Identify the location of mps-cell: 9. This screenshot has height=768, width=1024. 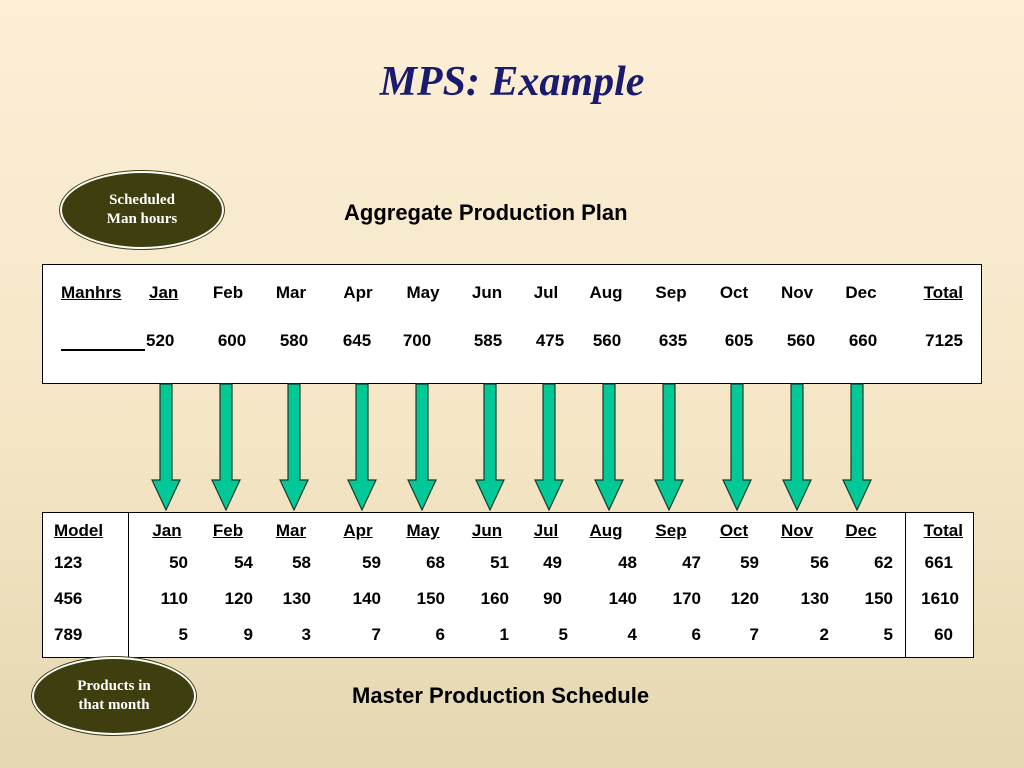
(248, 634).